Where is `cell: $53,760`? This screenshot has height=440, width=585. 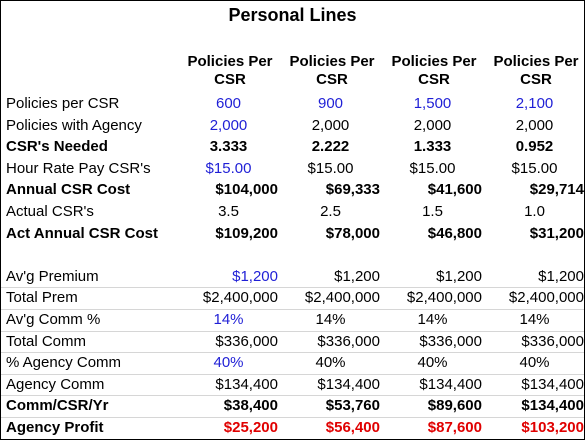 cell: $53,760 is located at coordinates (352, 406).